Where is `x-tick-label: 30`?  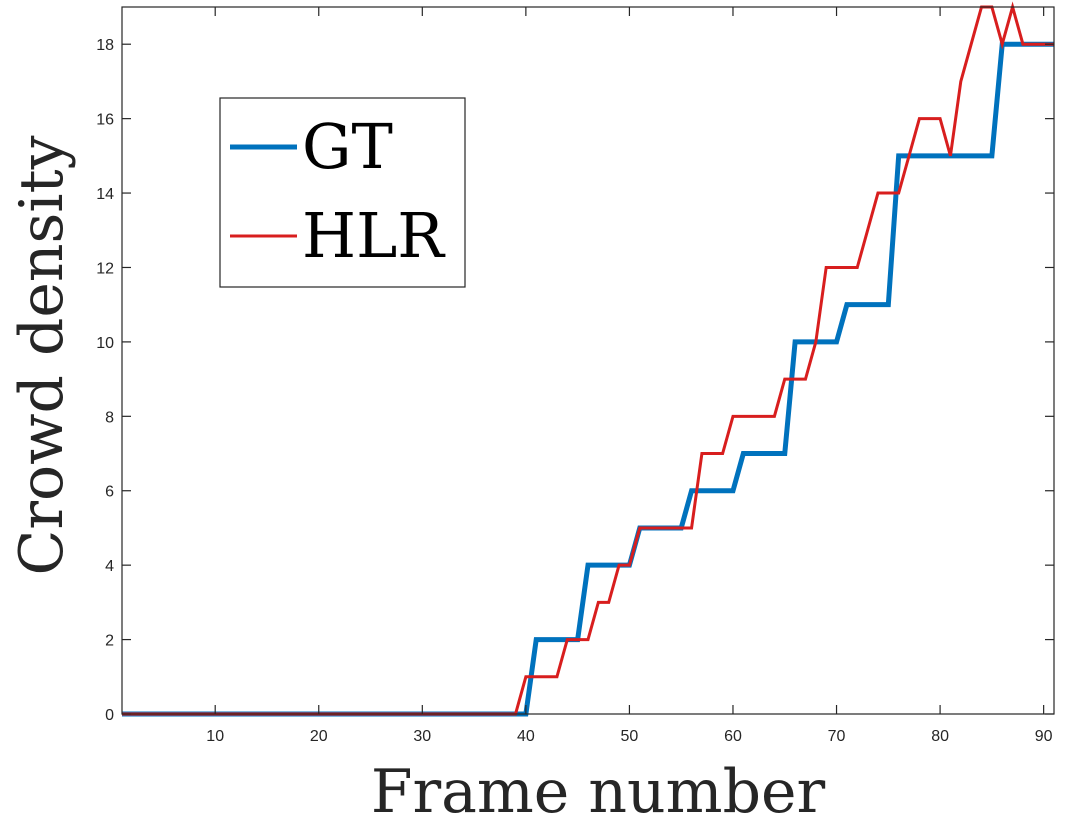 x-tick-label: 30 is located at coordinates (422, 736).